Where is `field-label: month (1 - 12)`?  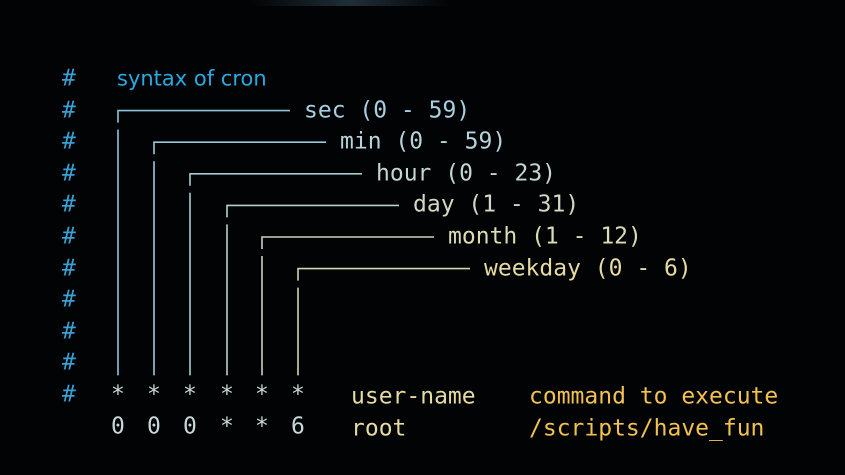 field-label: month (1 - 12) is located at coordinates (545, 236).